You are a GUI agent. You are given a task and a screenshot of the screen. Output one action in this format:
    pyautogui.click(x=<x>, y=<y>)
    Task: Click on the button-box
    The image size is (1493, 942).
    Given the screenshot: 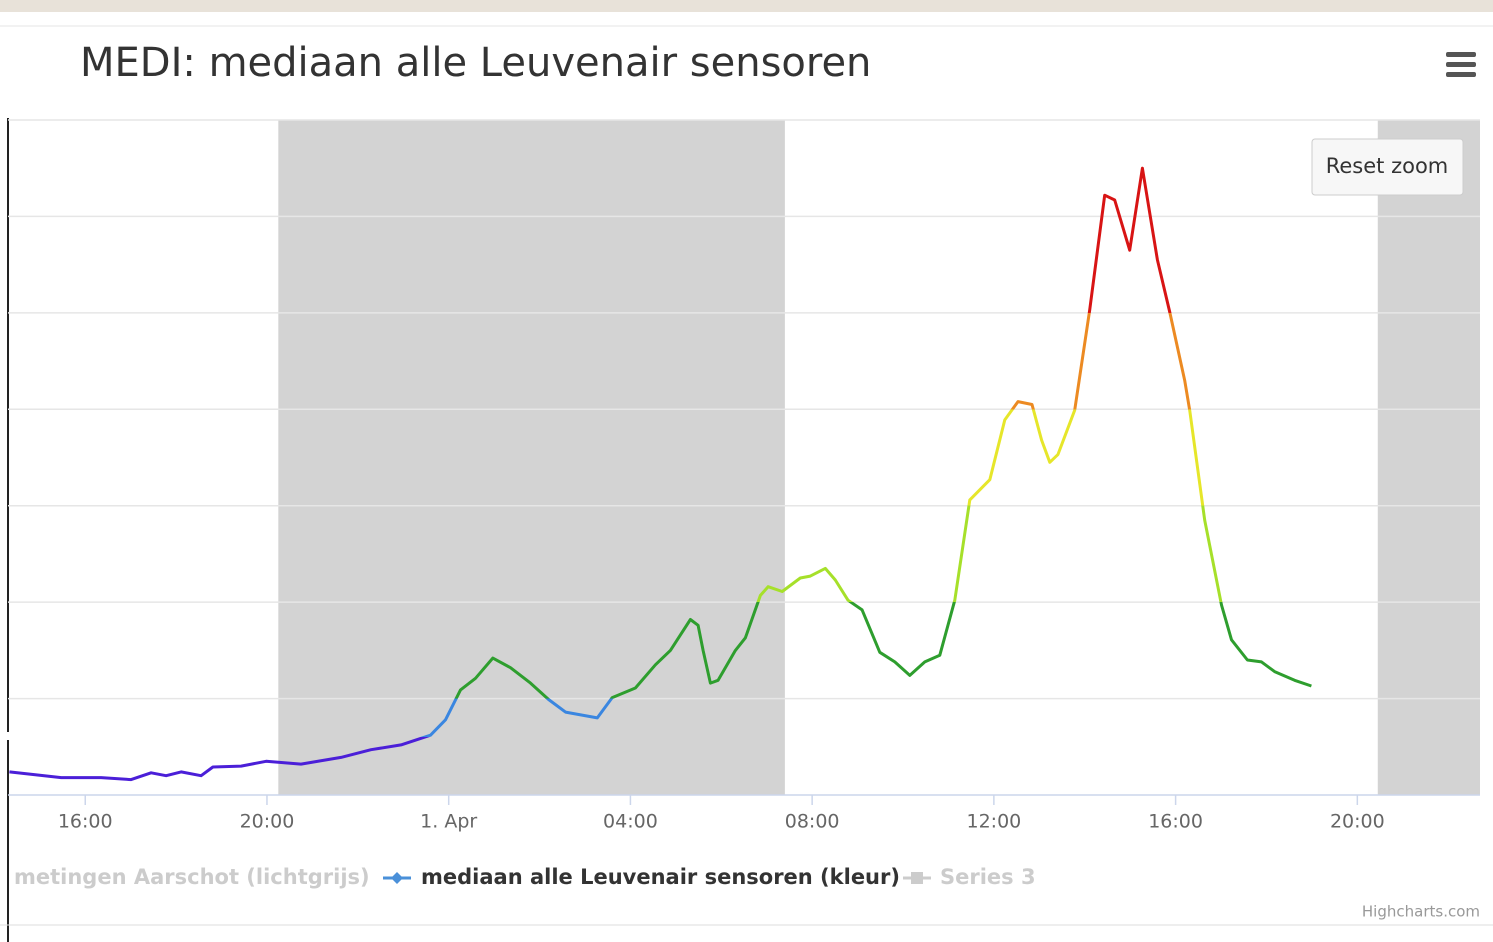 What is the action you would take?
    pyautogui.click(x=1387, y=167)
    